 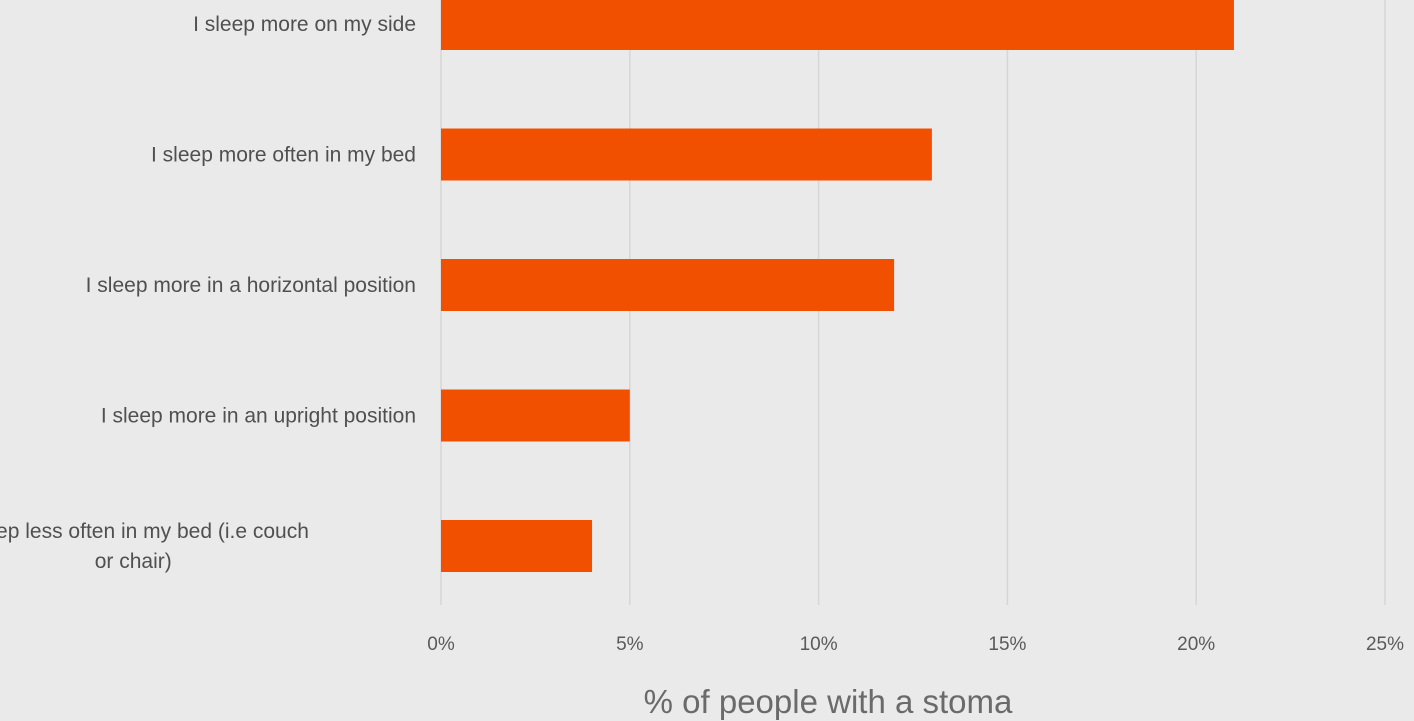 I want to click on x-tick-label-1: 5%, so click(x=630, y=644).